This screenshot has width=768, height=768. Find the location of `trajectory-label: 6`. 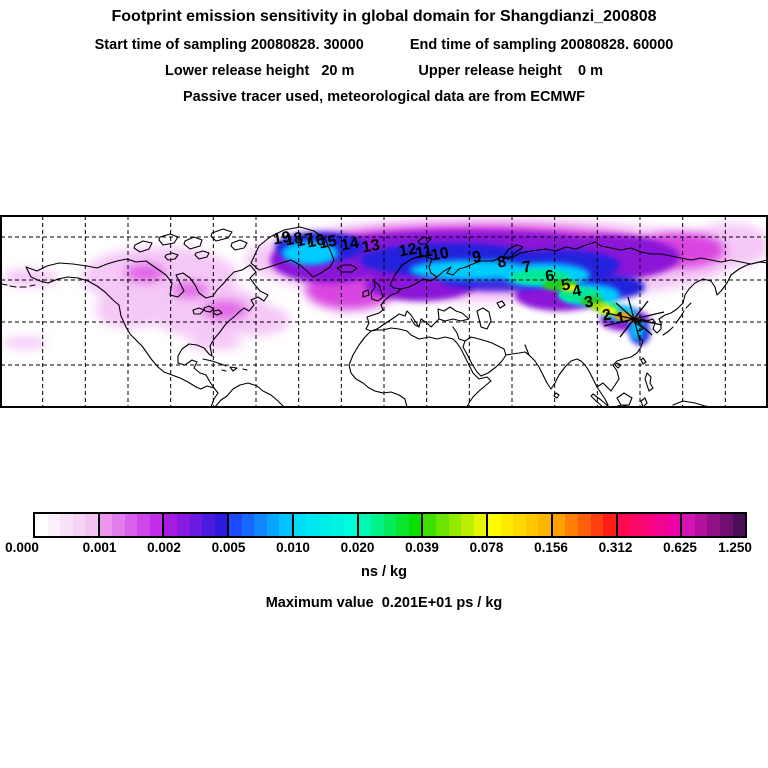

trajectory-label: 6 is located at coordinates (550, 276).